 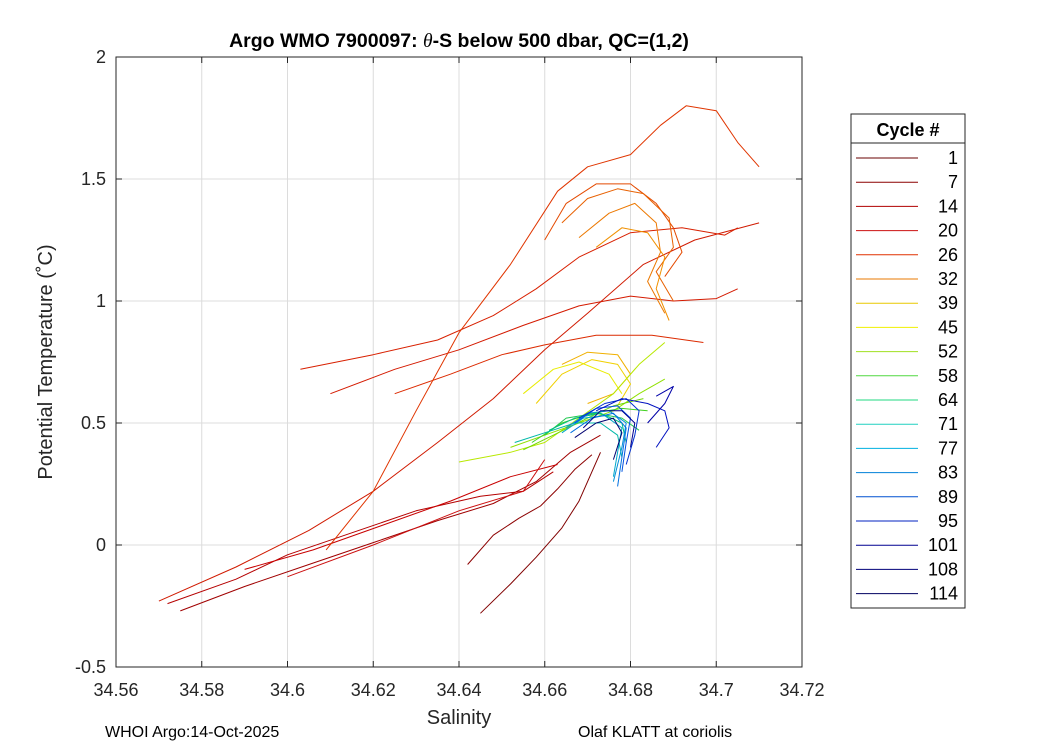 I want to click on x-tick-label: 34.64, so click(x=458, y=690).